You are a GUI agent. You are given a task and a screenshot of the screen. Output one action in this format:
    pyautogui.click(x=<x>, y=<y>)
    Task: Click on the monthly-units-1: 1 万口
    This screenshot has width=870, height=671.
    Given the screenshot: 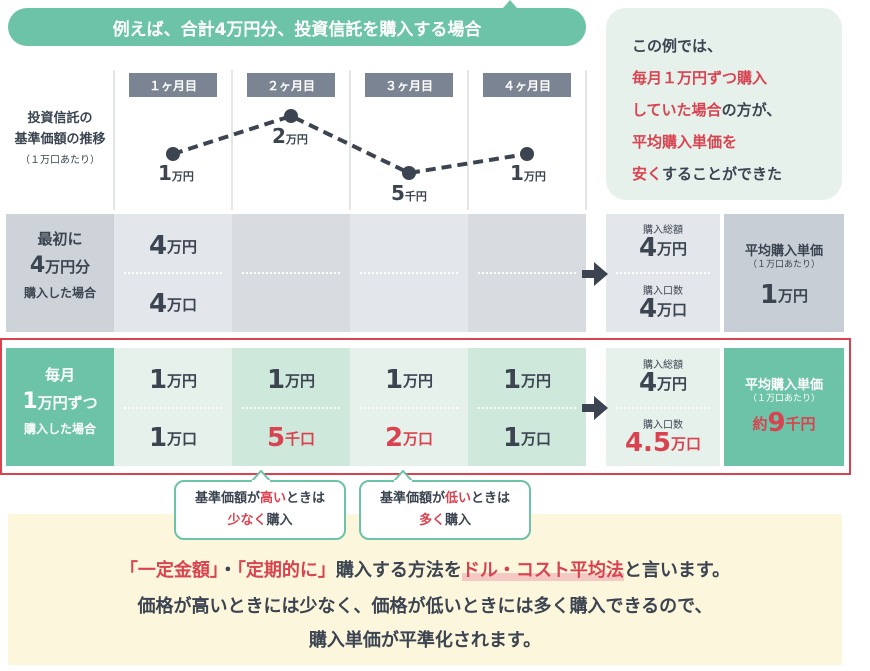 What is the action you would take?
    pyautogui.click(x=173, y=438)
    